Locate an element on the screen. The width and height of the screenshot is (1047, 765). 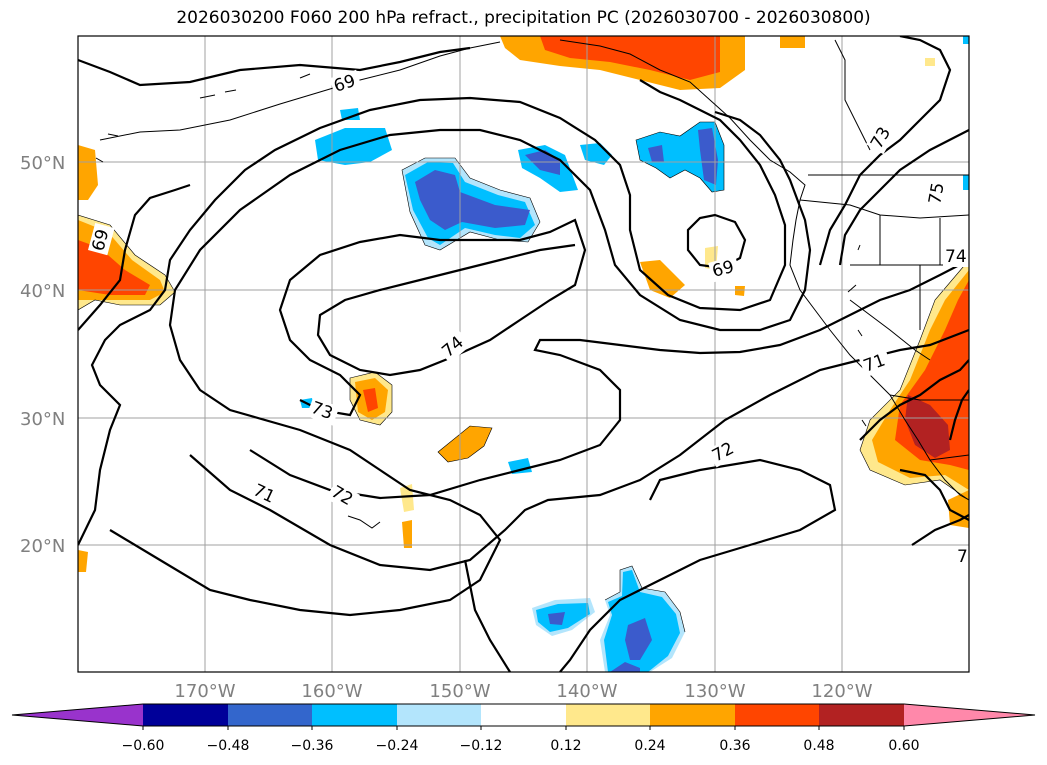
colorbar-tick: 0.24 is located at coordinates (649, 746).